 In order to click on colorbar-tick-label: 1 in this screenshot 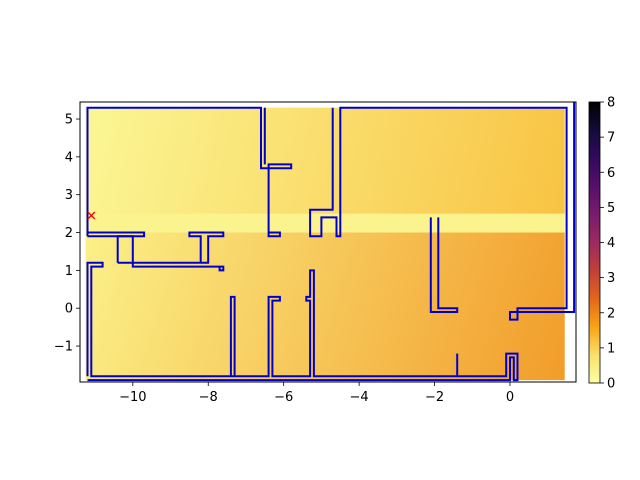, I will do `click(611, 348)`.